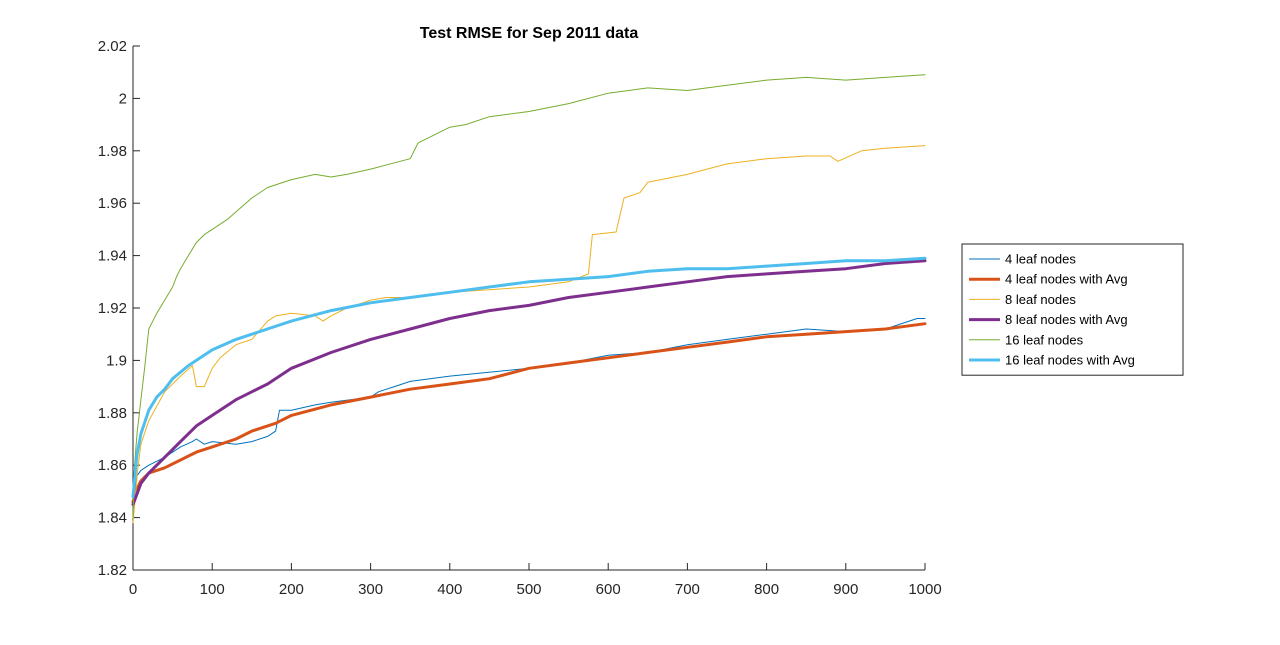 This screenshot has width=1280, height=645. What do you see at coordinates (112, 413) in the screenshot?
I see `y-tick-label: 1.88` at bounding box center [112, 413].